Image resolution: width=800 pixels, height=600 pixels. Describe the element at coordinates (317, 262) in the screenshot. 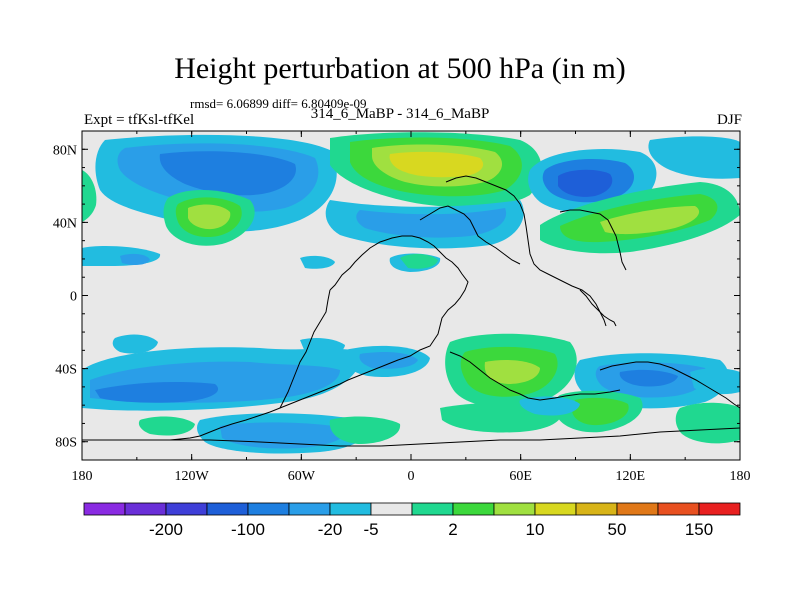

I see `neg-spot-sa` at that location.